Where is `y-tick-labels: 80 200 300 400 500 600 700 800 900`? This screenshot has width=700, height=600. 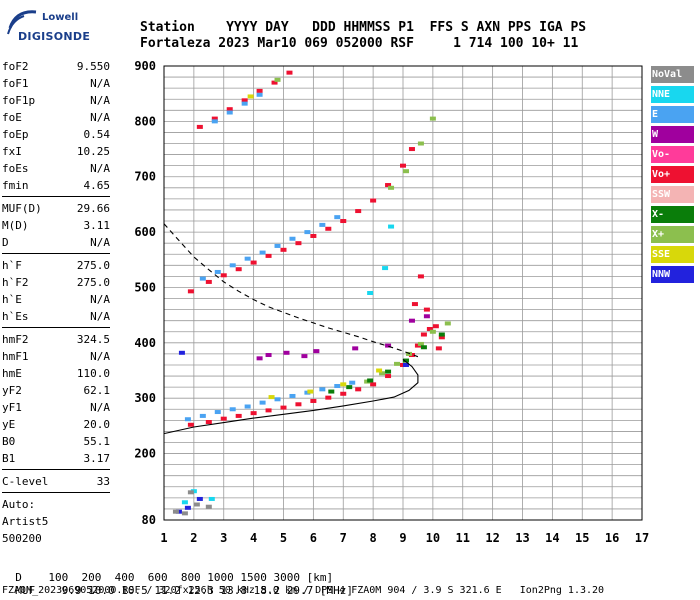 y-tick-labels: 80 200 300 400 500 600 700 800 900 is located at coordinates (145, 293).